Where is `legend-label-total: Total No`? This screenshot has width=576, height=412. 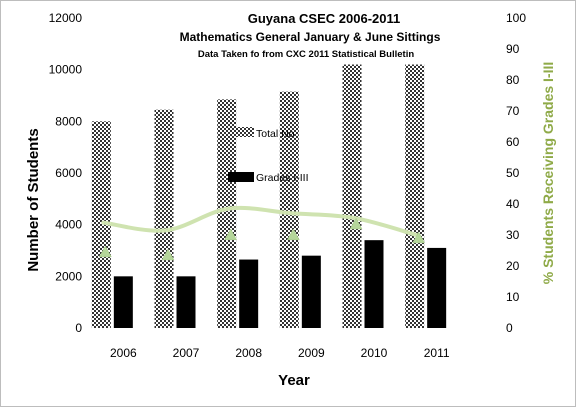 legend-label-total: Total No is located at coordinates (275, 134).